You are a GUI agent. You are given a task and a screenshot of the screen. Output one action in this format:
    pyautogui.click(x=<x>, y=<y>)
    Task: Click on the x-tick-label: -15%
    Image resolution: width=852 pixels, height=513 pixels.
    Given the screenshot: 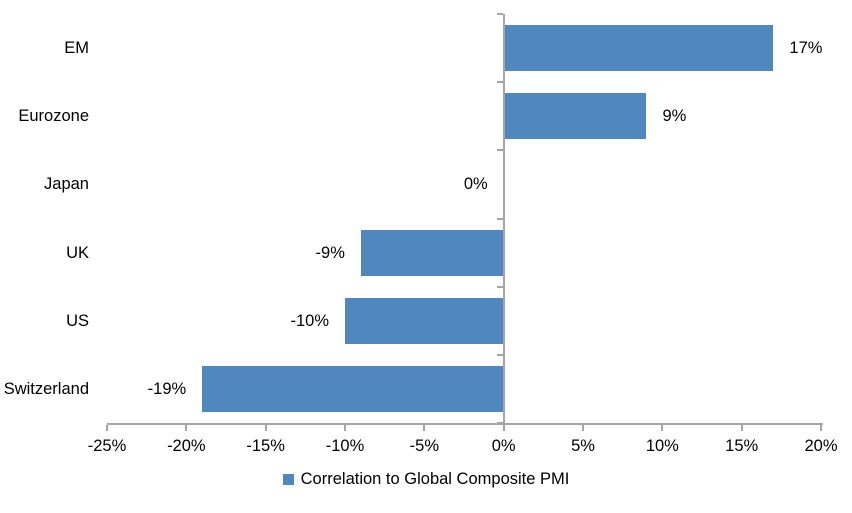 What is the action you would take?
    pyautogui.click(x=265, y=446)
    